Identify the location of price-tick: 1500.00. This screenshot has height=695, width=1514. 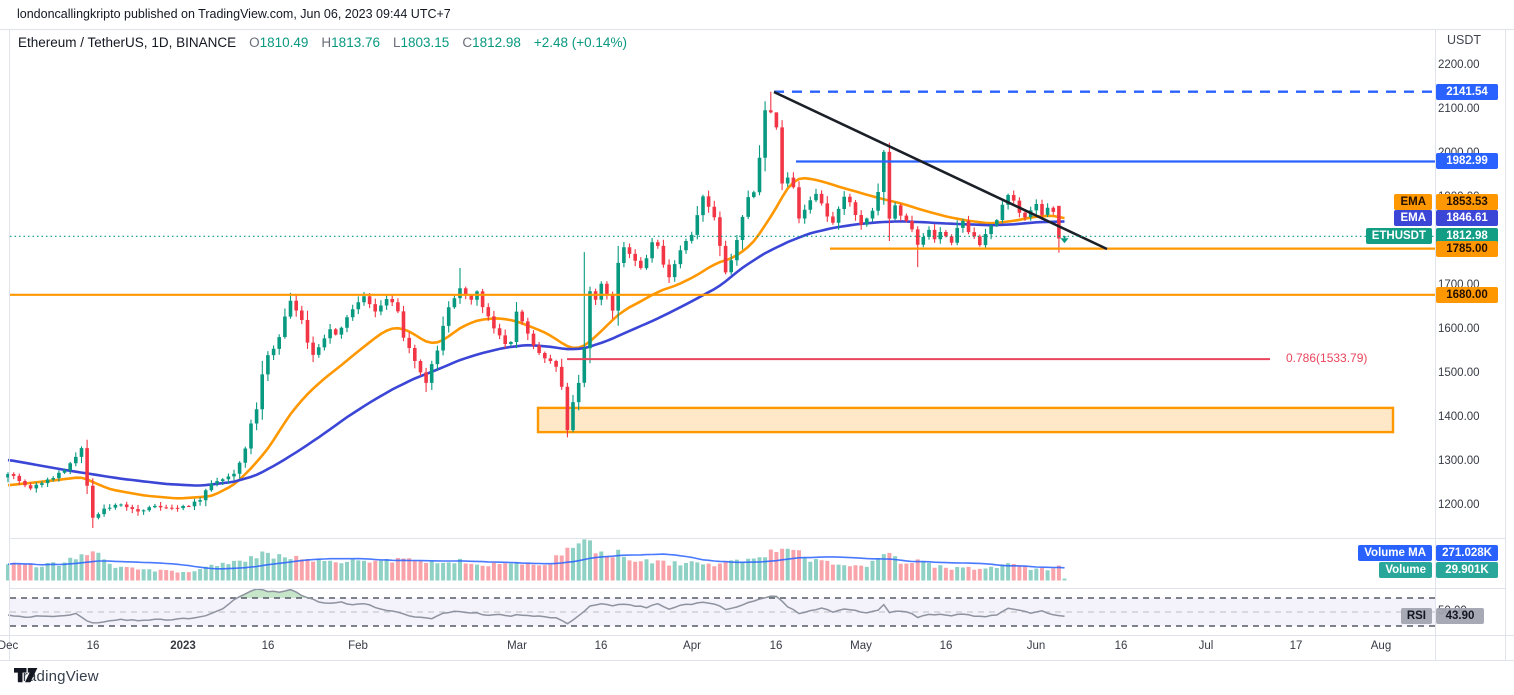
(1459, 373).